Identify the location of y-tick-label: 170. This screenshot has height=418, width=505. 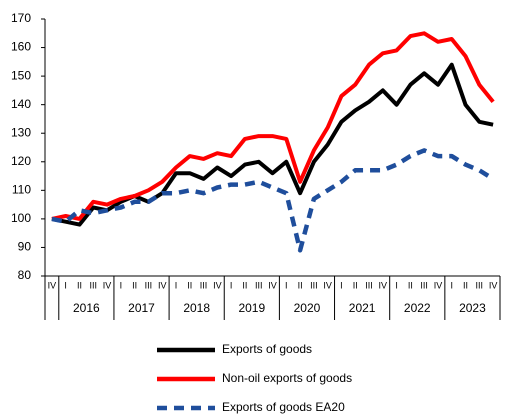
(21, 18).